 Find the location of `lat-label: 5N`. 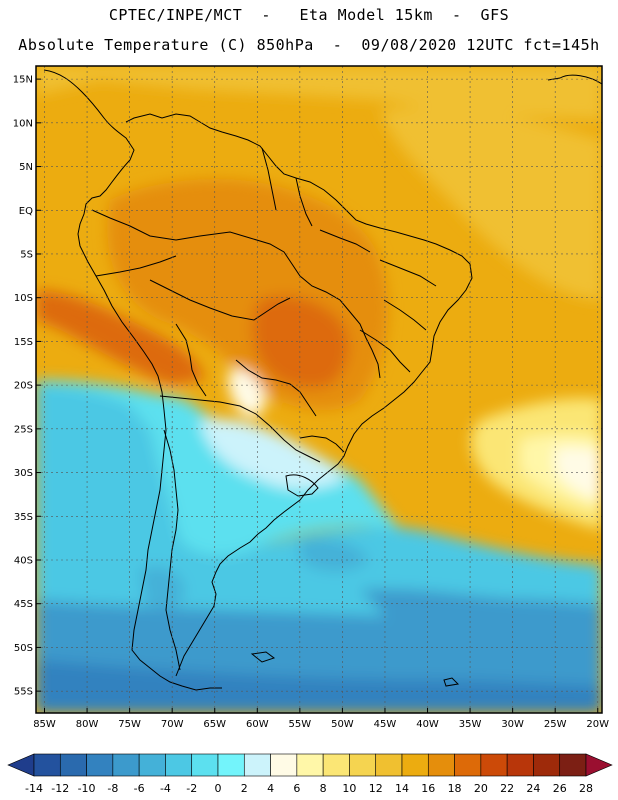

lat-label: 5N is located at coordinates (26, 167).